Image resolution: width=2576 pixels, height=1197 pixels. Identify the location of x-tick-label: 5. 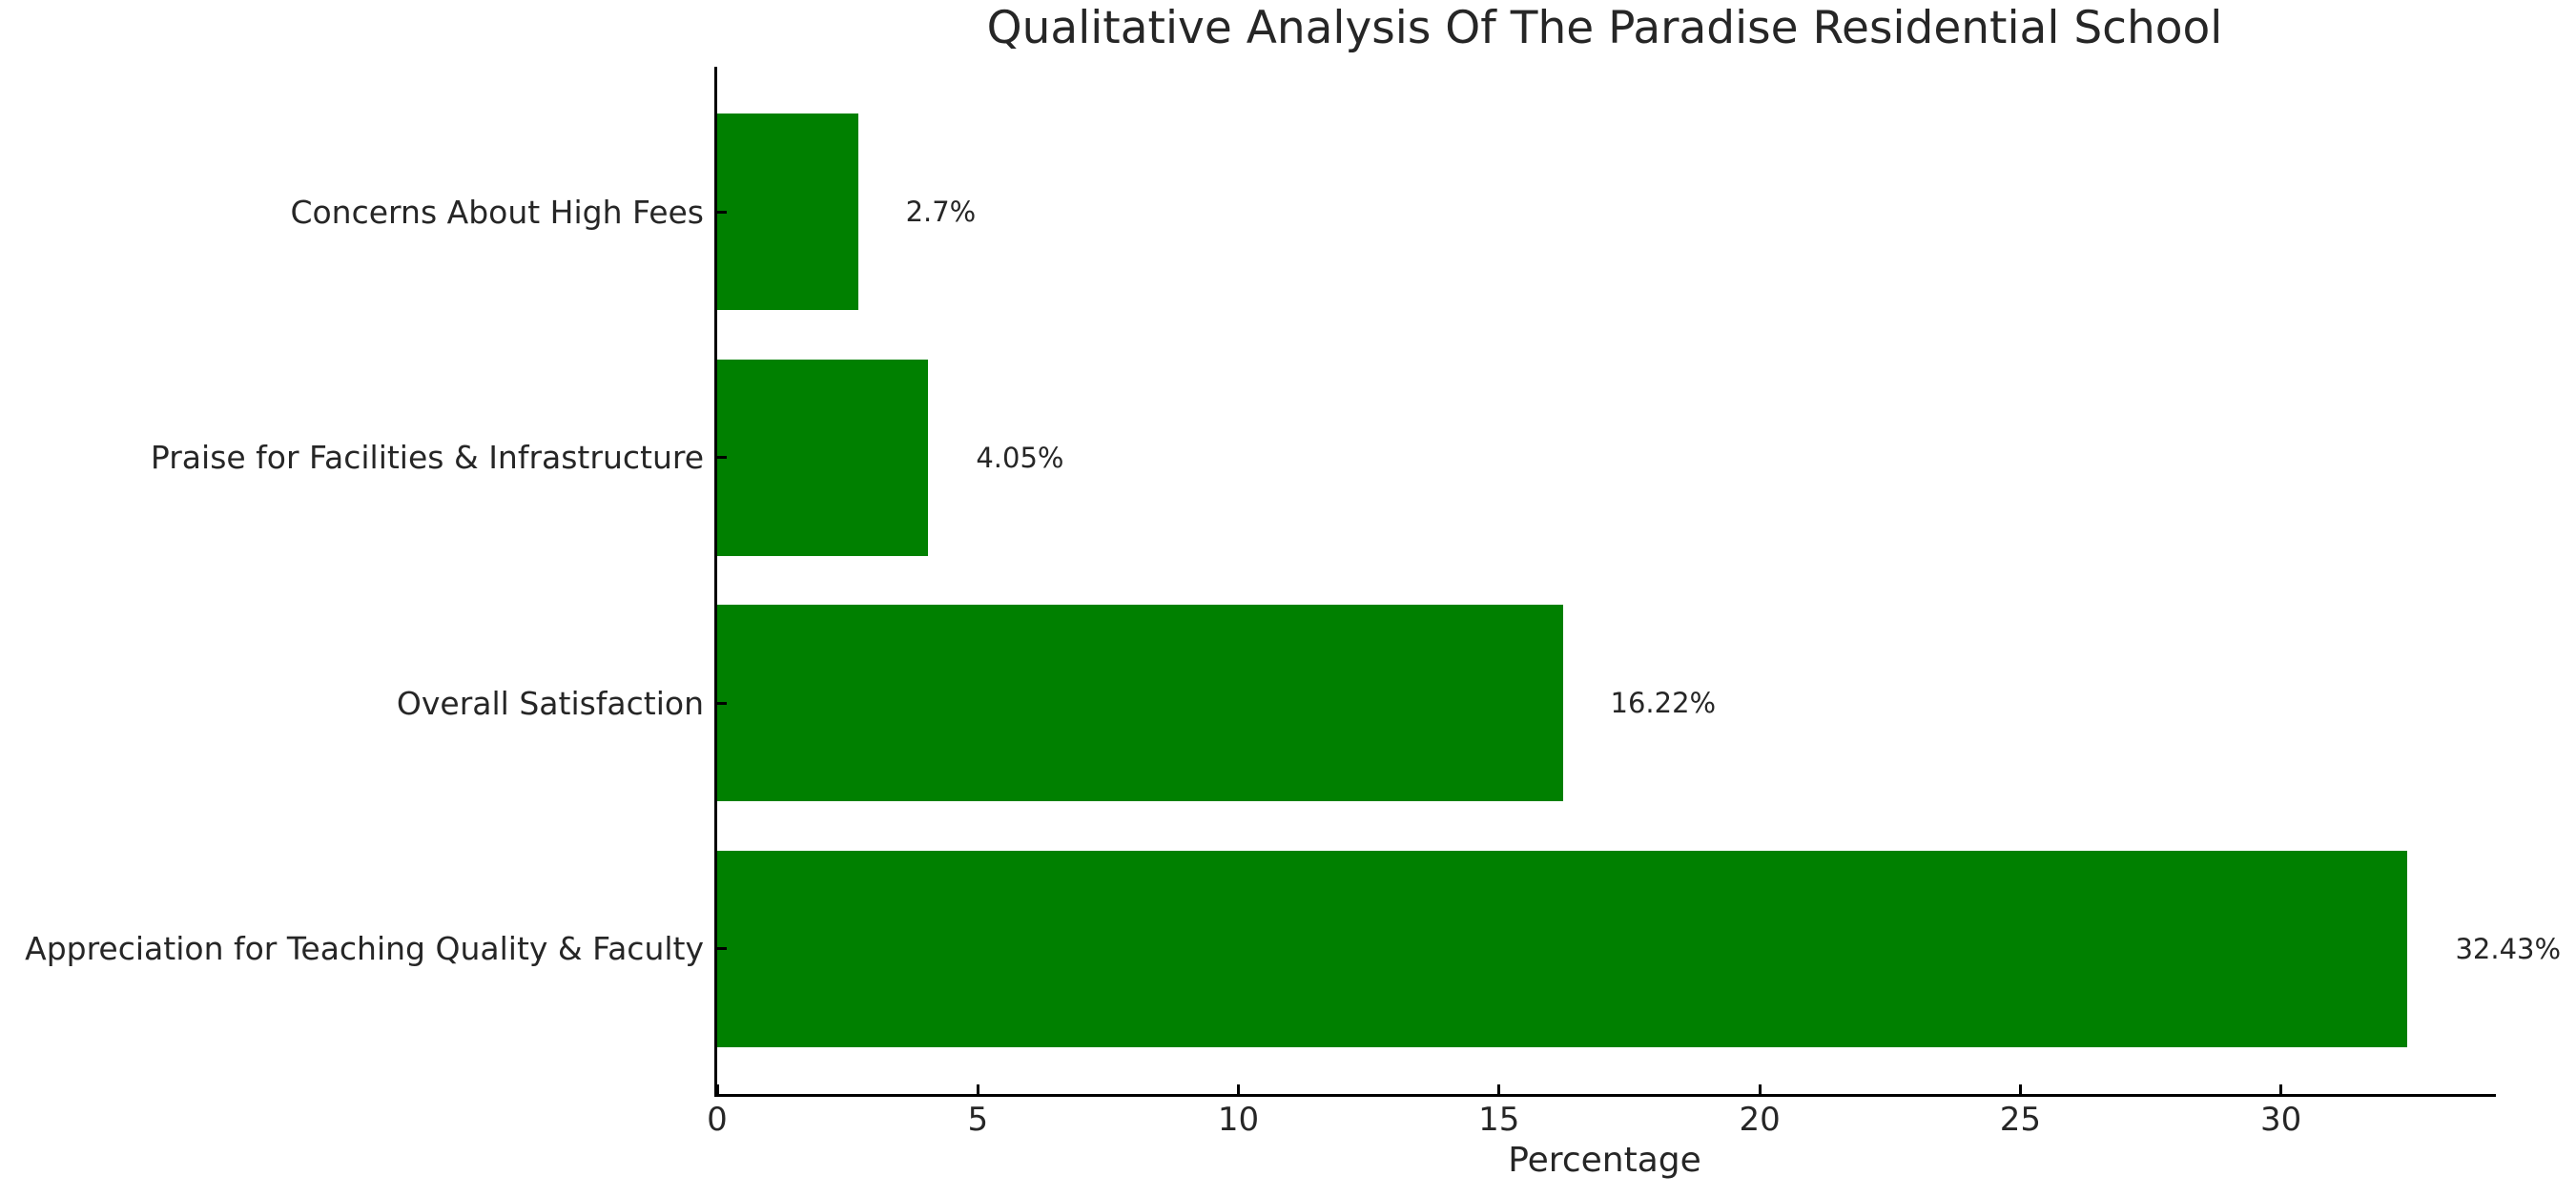
(978, 1120).